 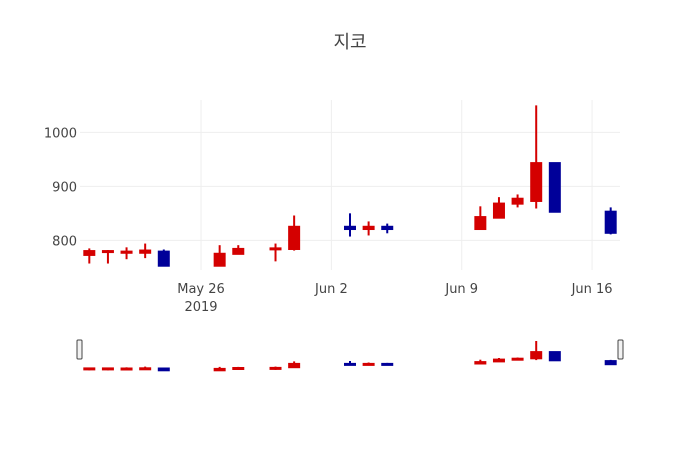 What do you see at coordinates (331, 289) in the screenshot?
I see `x-tick-label: Jun 2` at bounding box center [331, 289].